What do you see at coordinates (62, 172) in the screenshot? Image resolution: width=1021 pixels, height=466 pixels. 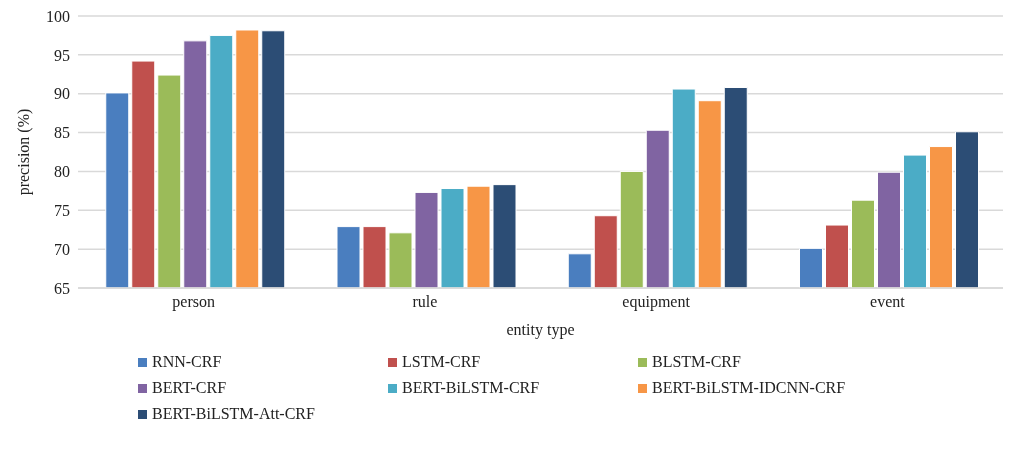 I see `y-tick-label: 80` at bounding box center [62, 172].